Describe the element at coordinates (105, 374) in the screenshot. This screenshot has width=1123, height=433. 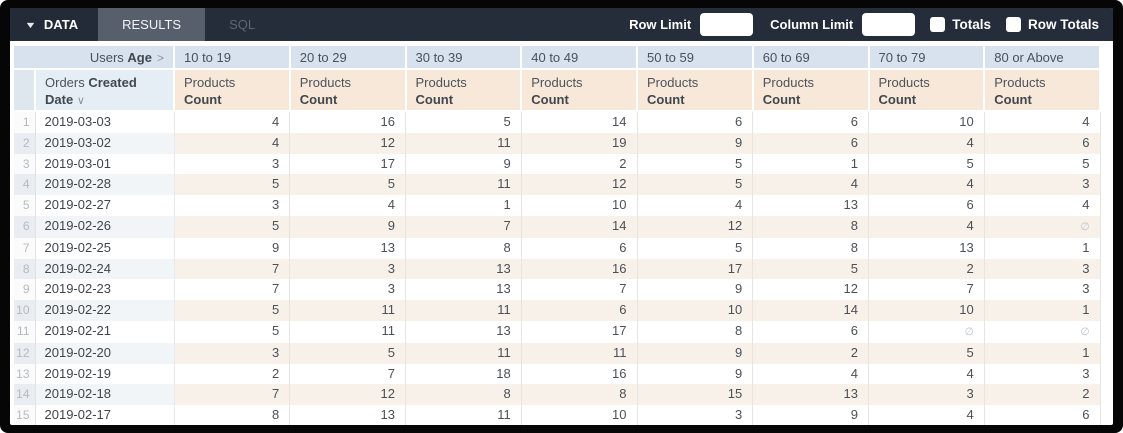
I see `date-cell: 2019-02-19` at that location.